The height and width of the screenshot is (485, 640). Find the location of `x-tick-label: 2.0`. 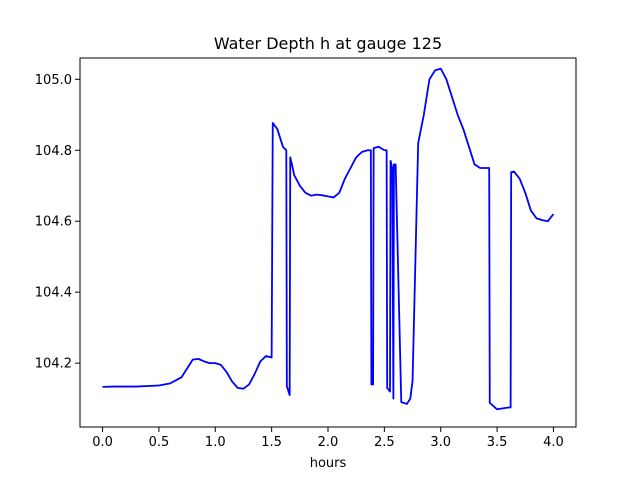

x-tick-label: 2.0 is located at coordinates (328, 442).